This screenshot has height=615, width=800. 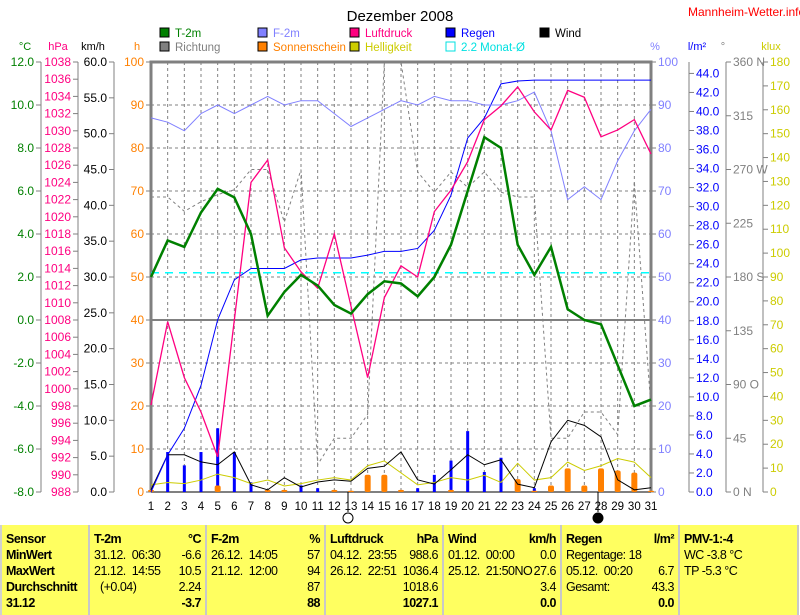 What do you see at coordinates (351, 507) in the screenshot?
I see `x-tick-label: 13` at bounding box center [351, 507].